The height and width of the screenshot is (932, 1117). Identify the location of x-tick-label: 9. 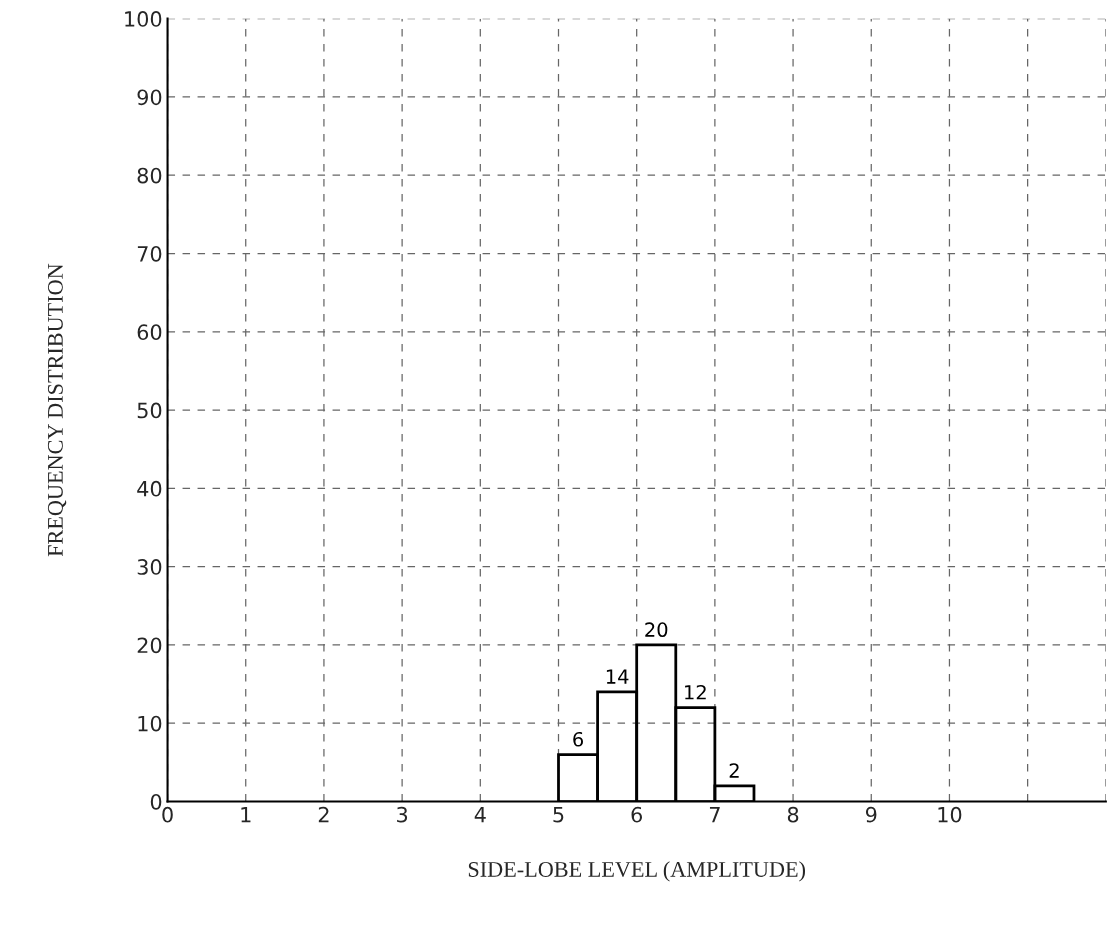
(871, 814).